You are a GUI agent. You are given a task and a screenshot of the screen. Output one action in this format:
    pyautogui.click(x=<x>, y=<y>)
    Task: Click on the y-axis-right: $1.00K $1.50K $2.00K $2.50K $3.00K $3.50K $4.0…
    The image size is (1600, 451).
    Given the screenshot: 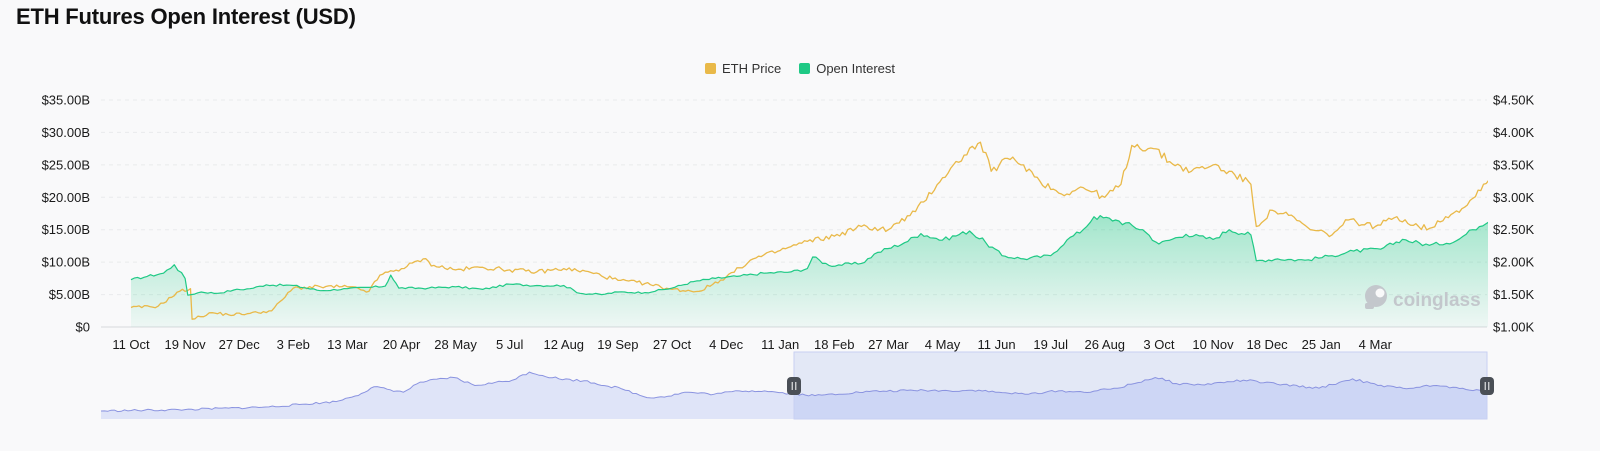 What is the action you would take?
    pyautogui.click(x=1514, y=214)
    